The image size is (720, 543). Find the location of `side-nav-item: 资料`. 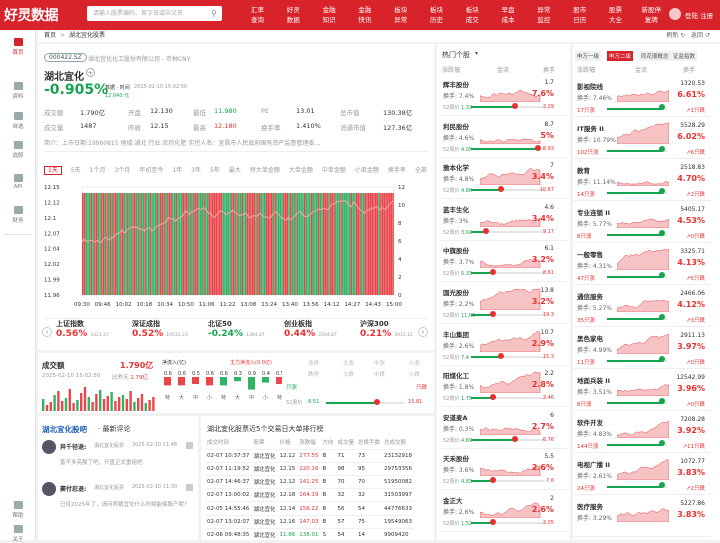

side-nav-item: 资料 is located at coordinates (18, 91).